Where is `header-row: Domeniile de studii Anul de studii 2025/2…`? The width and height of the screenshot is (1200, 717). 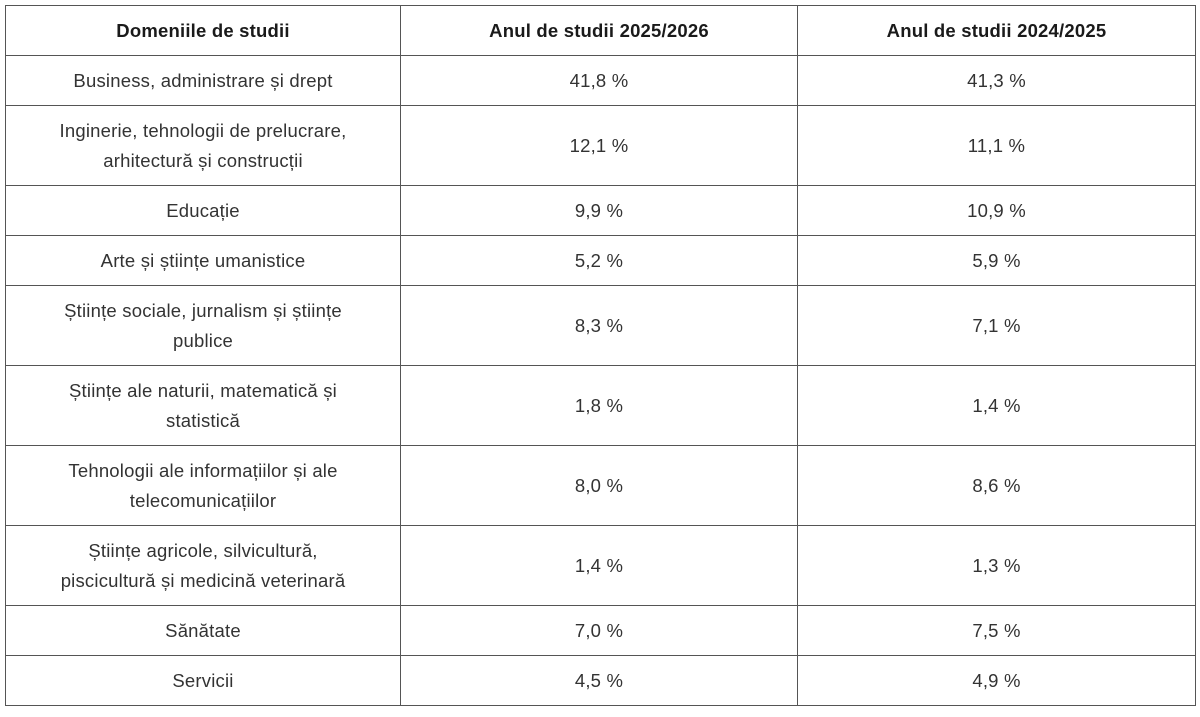
header-row: Domeniile de studii Anul de studii 2025/2… is located at coordinates (600, 30).